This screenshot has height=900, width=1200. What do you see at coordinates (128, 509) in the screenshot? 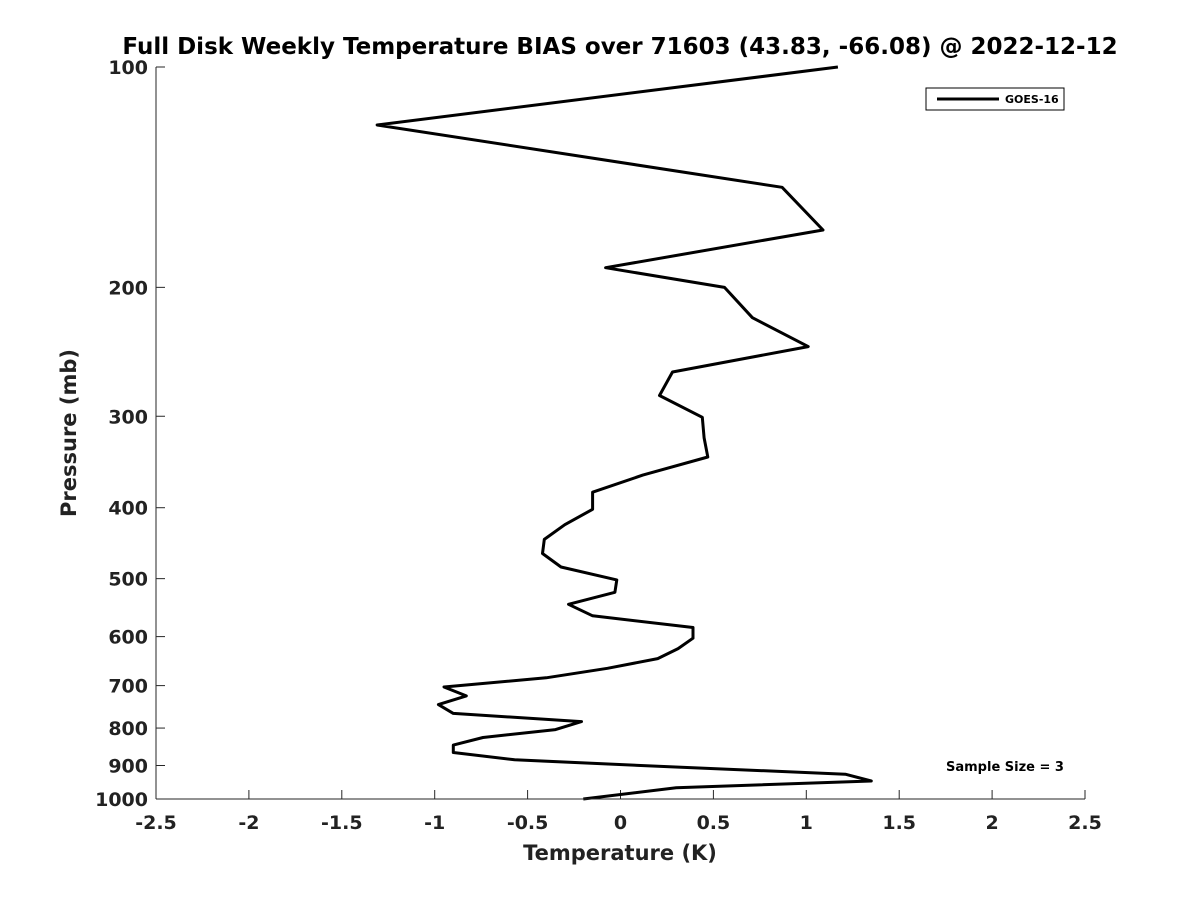
I see `y-tick-label: 400` at bounding box center [128, 509].